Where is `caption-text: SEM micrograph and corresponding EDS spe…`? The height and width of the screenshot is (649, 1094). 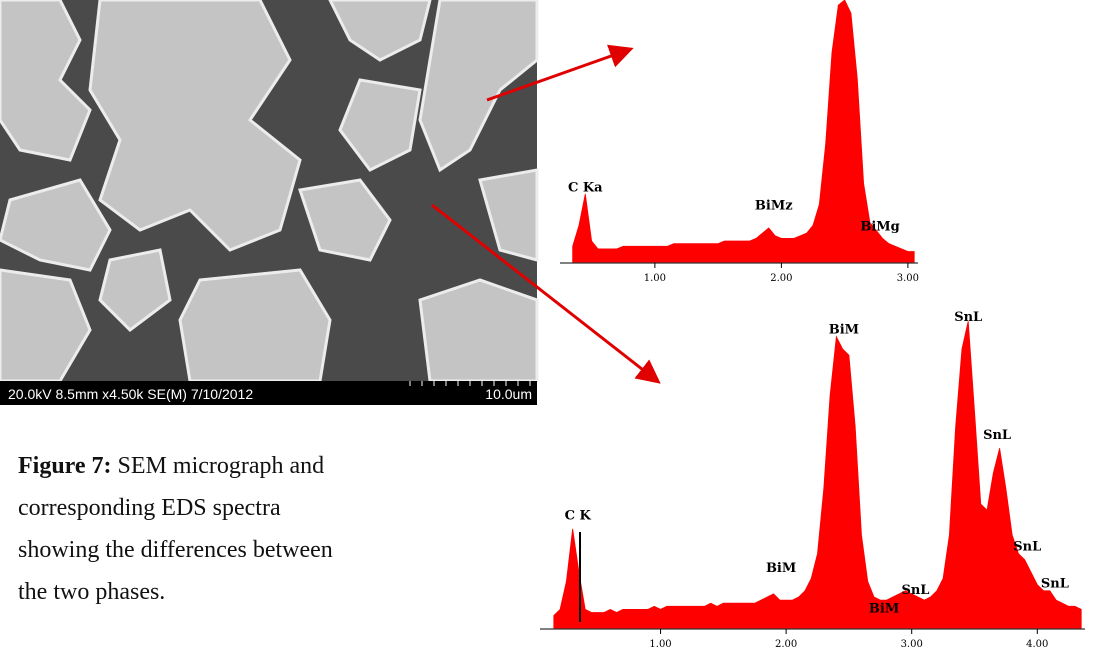 caption-text: SEM micrograph and corresponding EDS spe… is located at coordinates (175, 529).